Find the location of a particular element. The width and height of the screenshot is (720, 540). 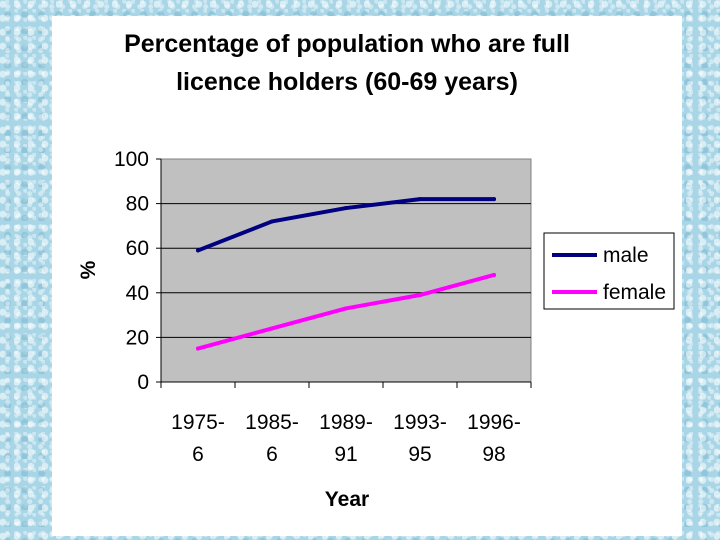

series-layer is located at coordinates (346, 274).